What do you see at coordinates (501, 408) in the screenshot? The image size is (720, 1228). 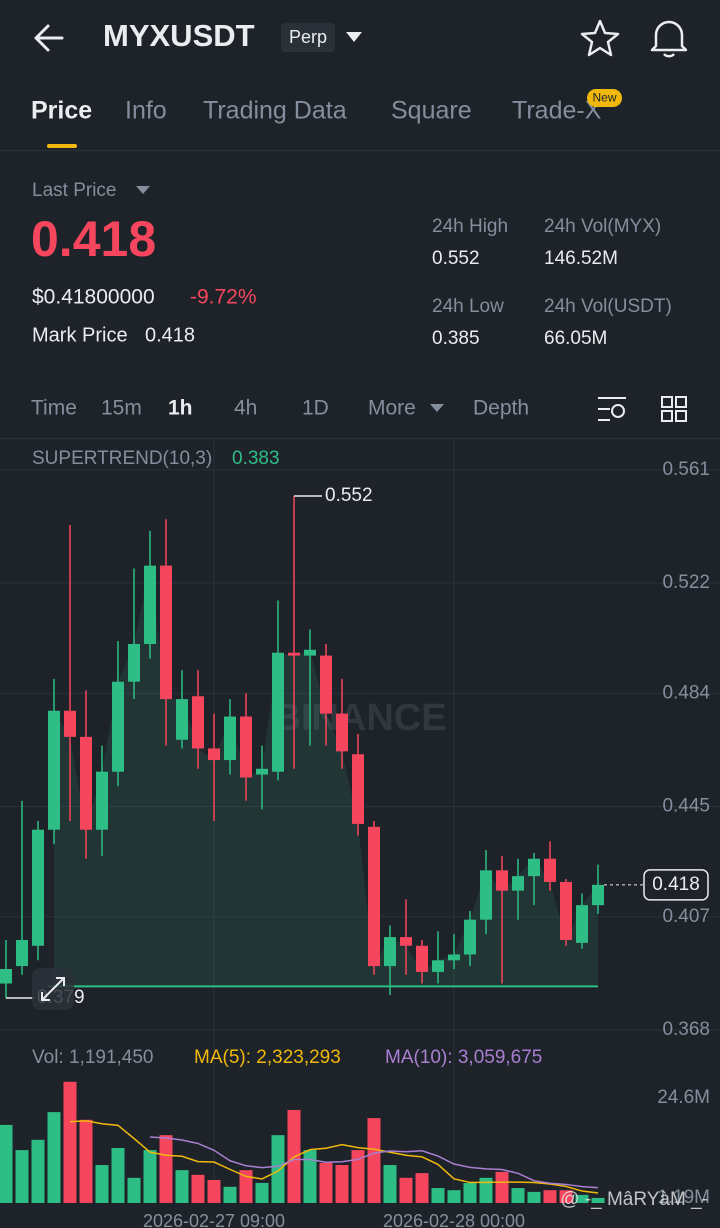 I see `interval: Depth` at bounding box center [501, 408].